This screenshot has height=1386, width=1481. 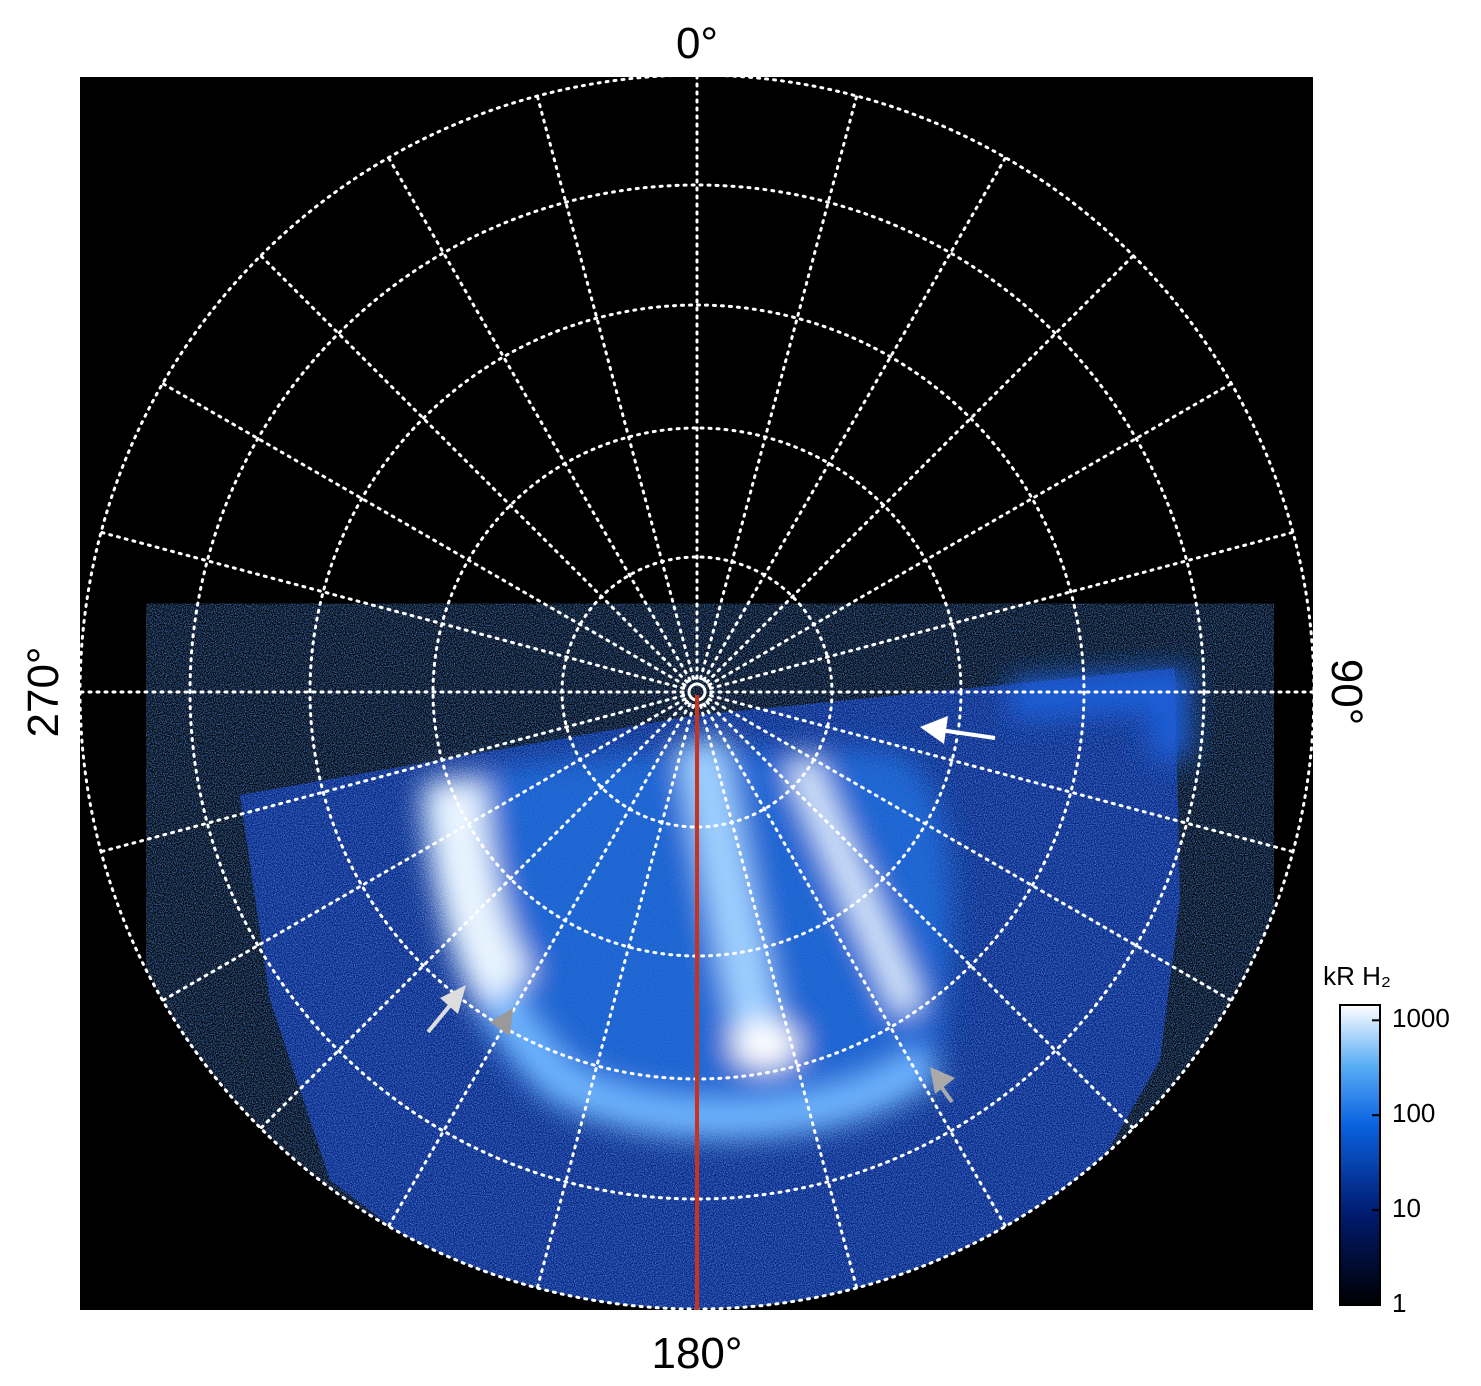 I want to click on colorbar-tick-label: 100, so click(x=1413, y=1113).